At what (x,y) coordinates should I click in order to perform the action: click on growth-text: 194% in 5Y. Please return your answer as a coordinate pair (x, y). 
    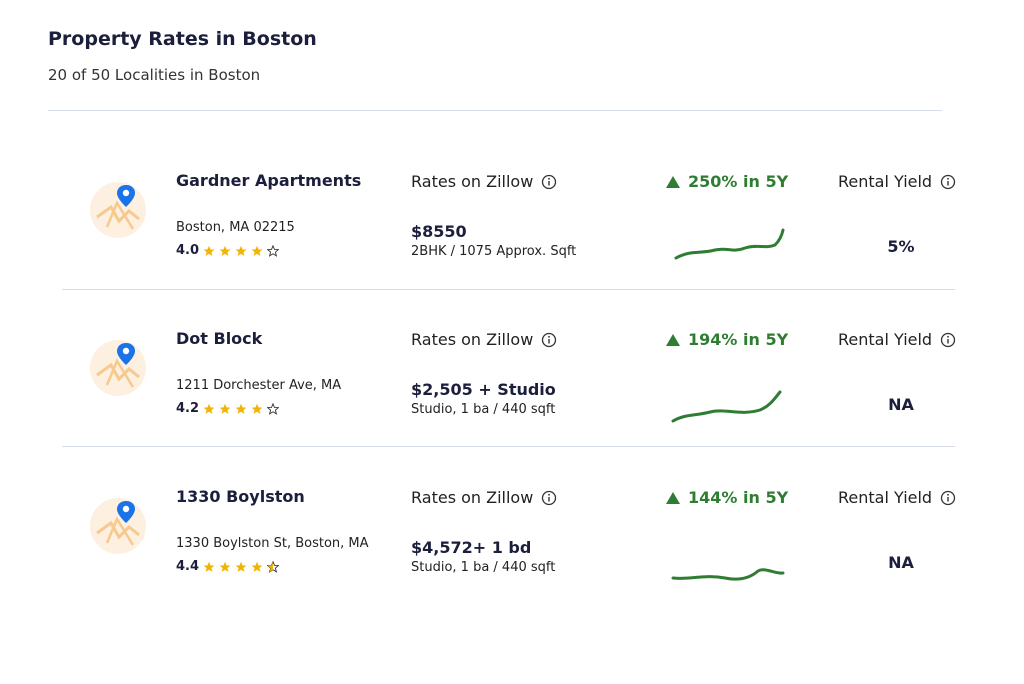
    Looking at the image, I should click on (738, 339).